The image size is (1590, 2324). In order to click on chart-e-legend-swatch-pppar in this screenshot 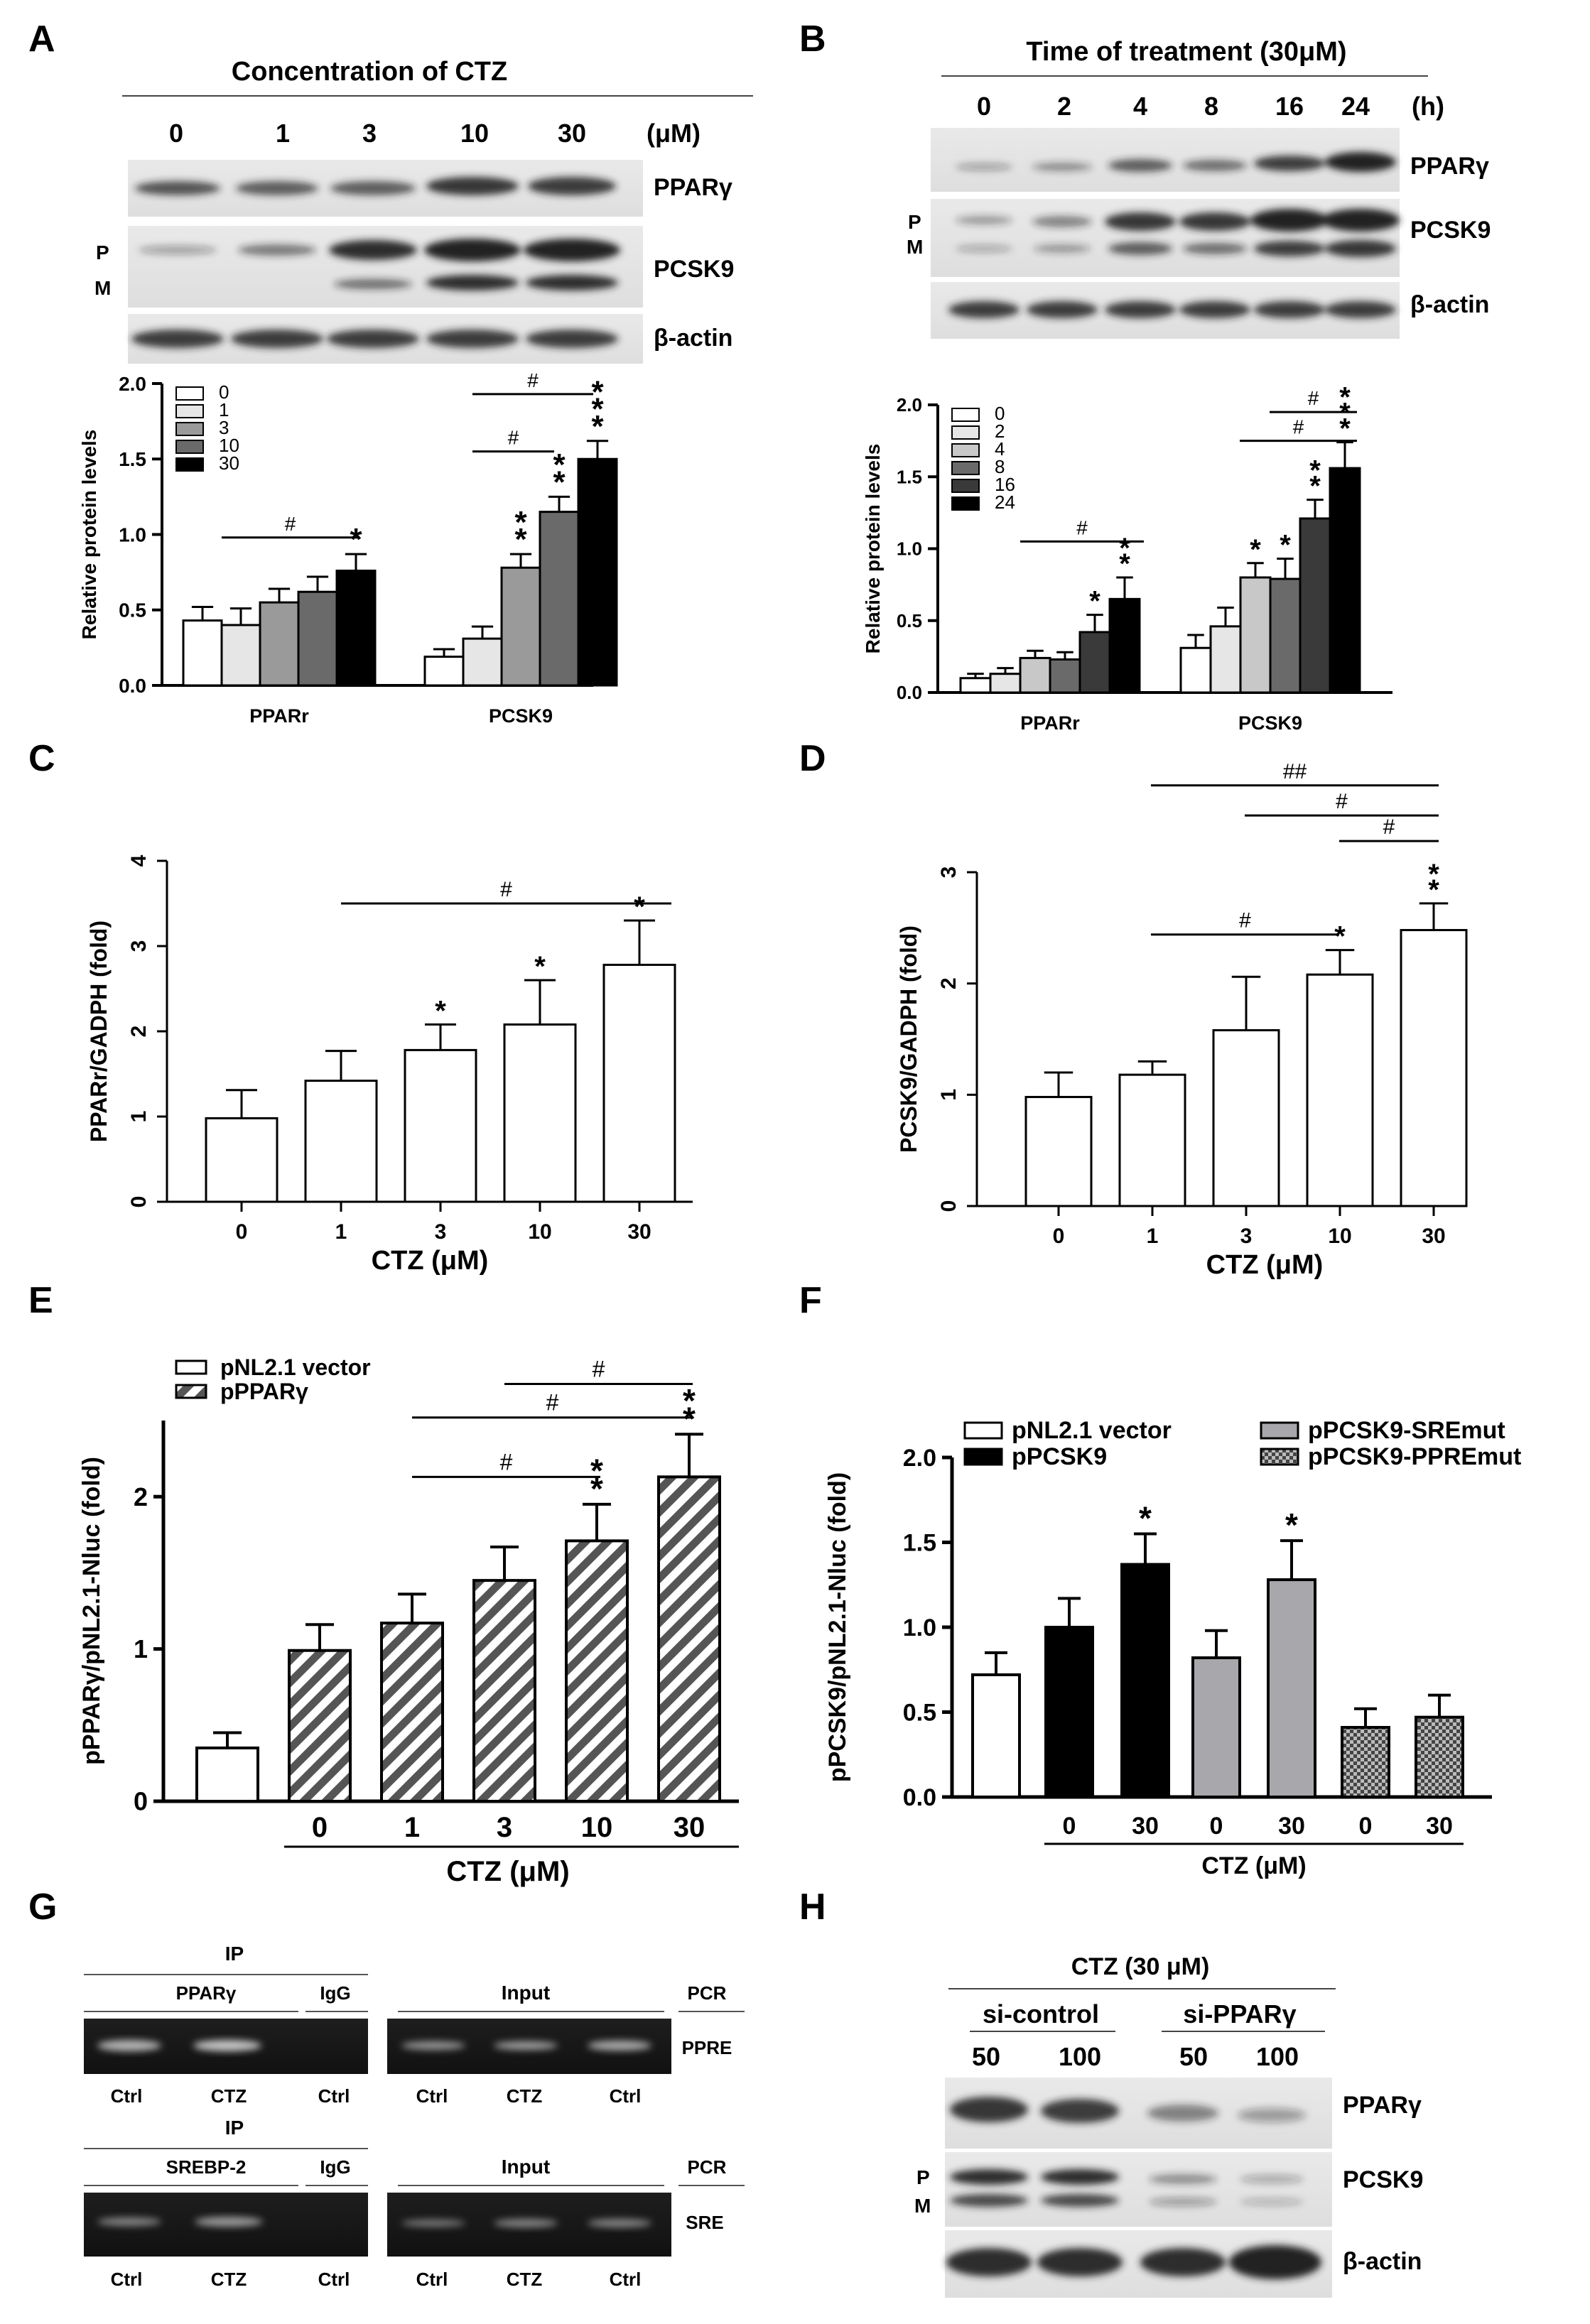, I will do `click(191, 1391)`.